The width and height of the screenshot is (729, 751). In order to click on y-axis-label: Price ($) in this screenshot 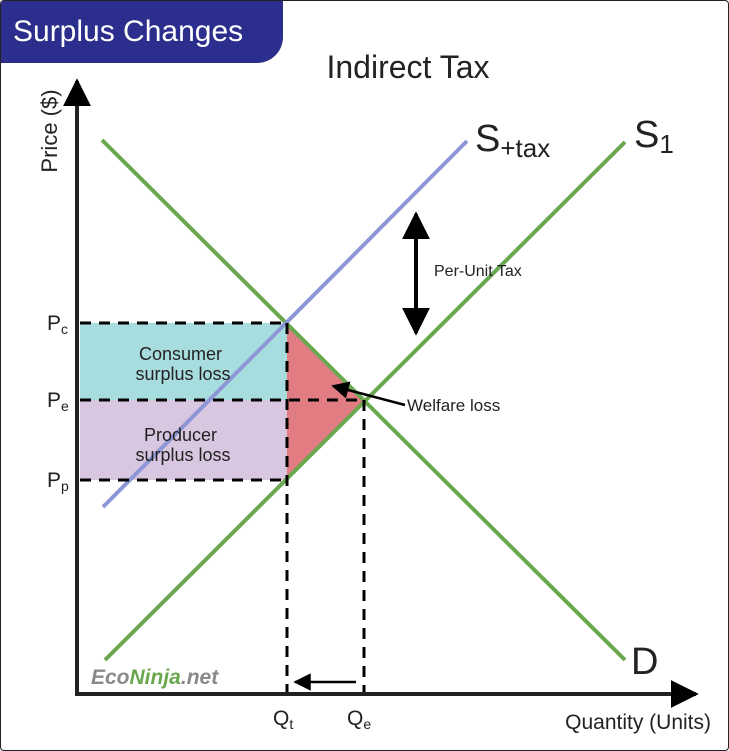, I will do `click(49, 130)`.